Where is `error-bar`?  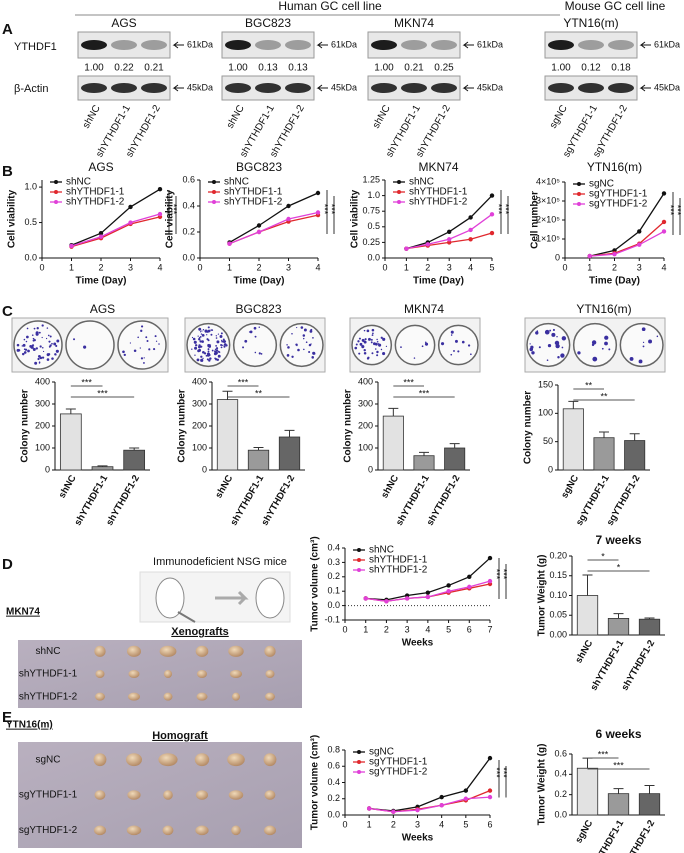 error-bar is located at coordinates (573, 404).